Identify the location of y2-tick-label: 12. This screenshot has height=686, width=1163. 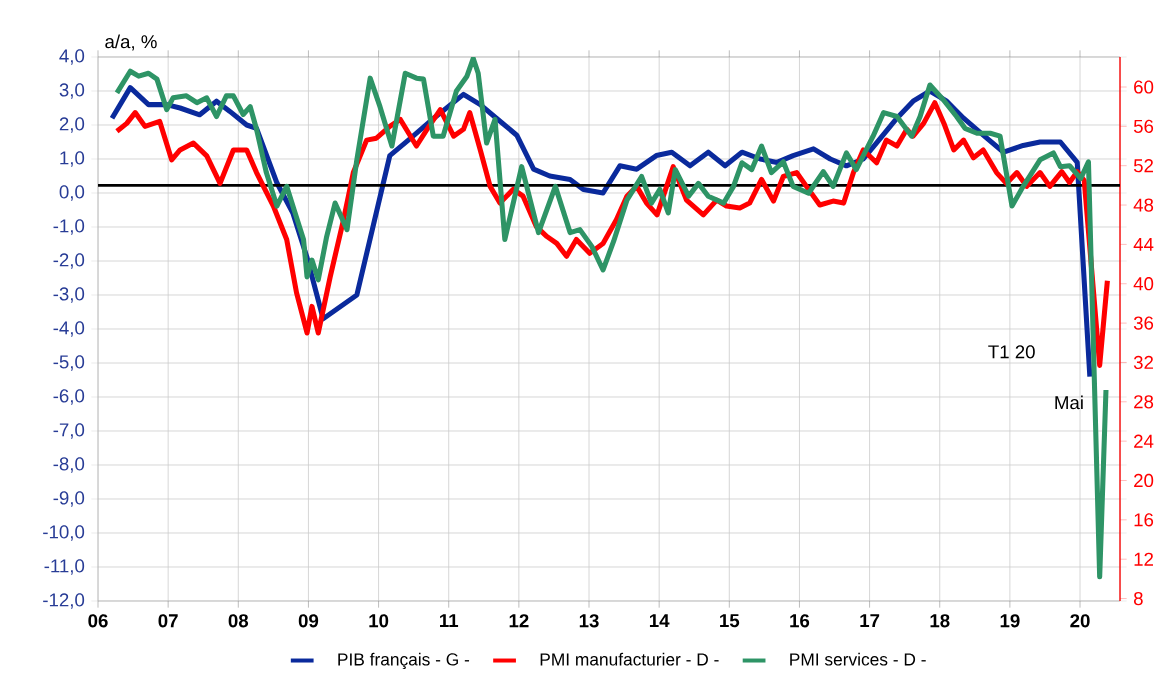
(1143, 559).